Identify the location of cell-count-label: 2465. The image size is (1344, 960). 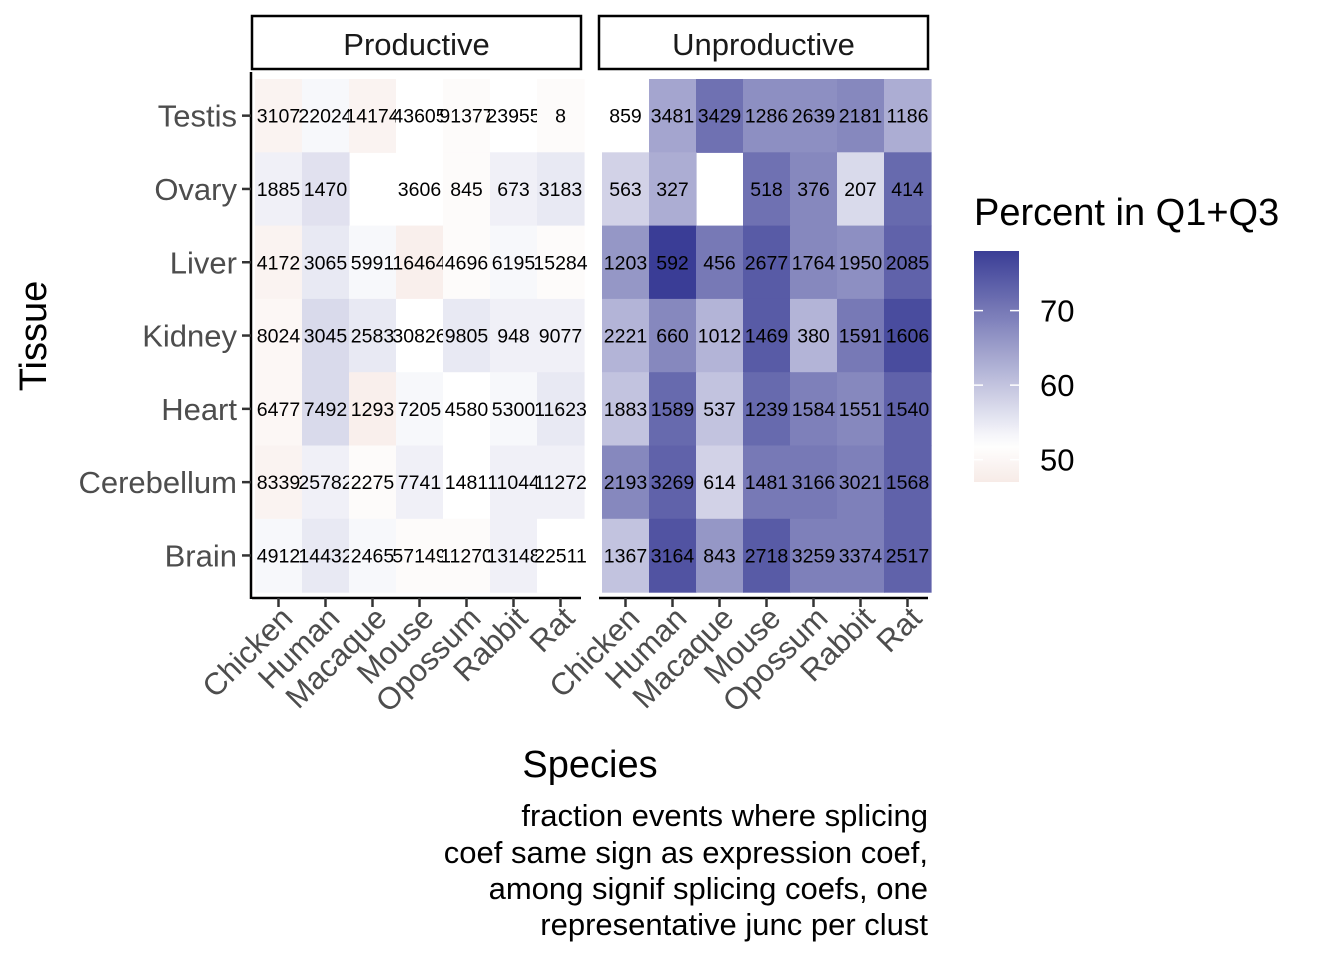
(373, 556).